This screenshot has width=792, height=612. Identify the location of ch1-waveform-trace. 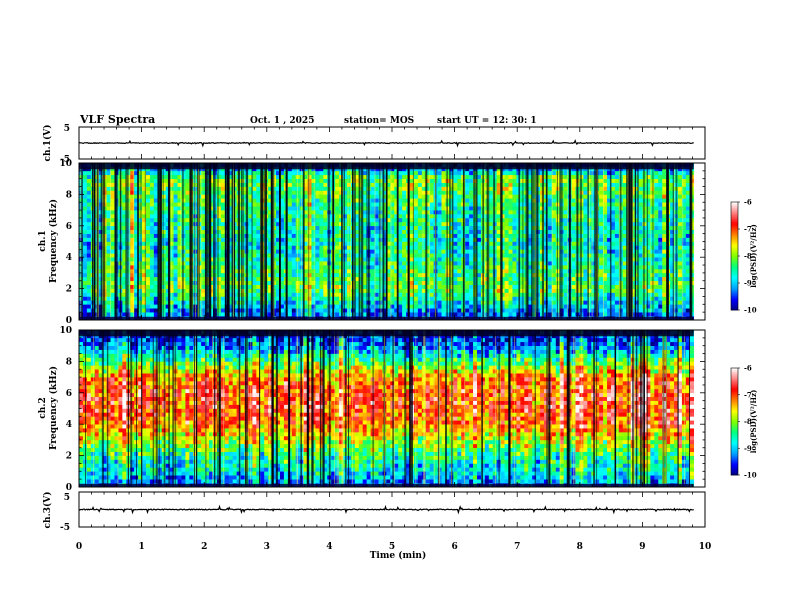
(386, 143).